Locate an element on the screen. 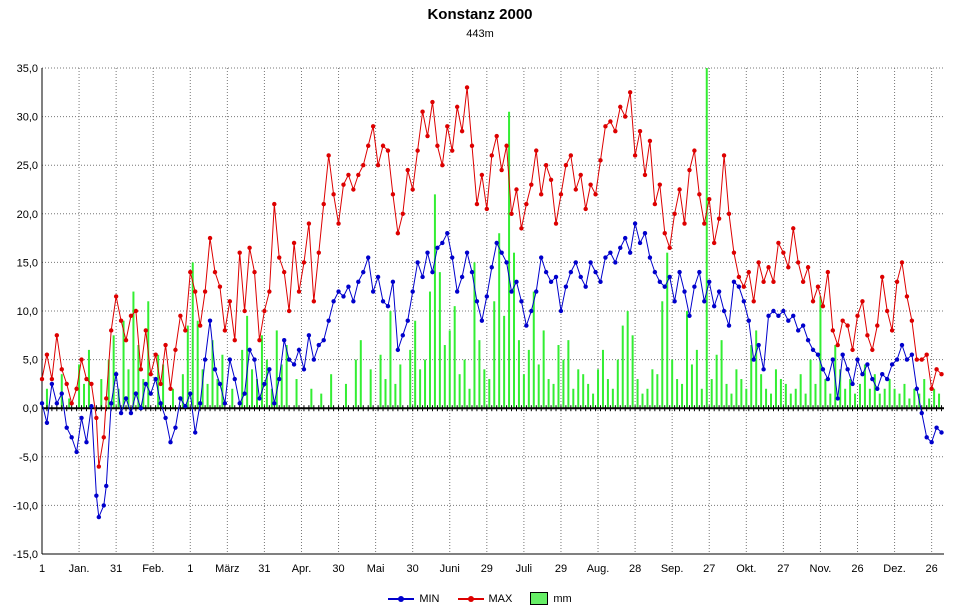 The width and height of the screenshot is (960, 613). x-tick-label: 31 is located at coordinates (116, 569).